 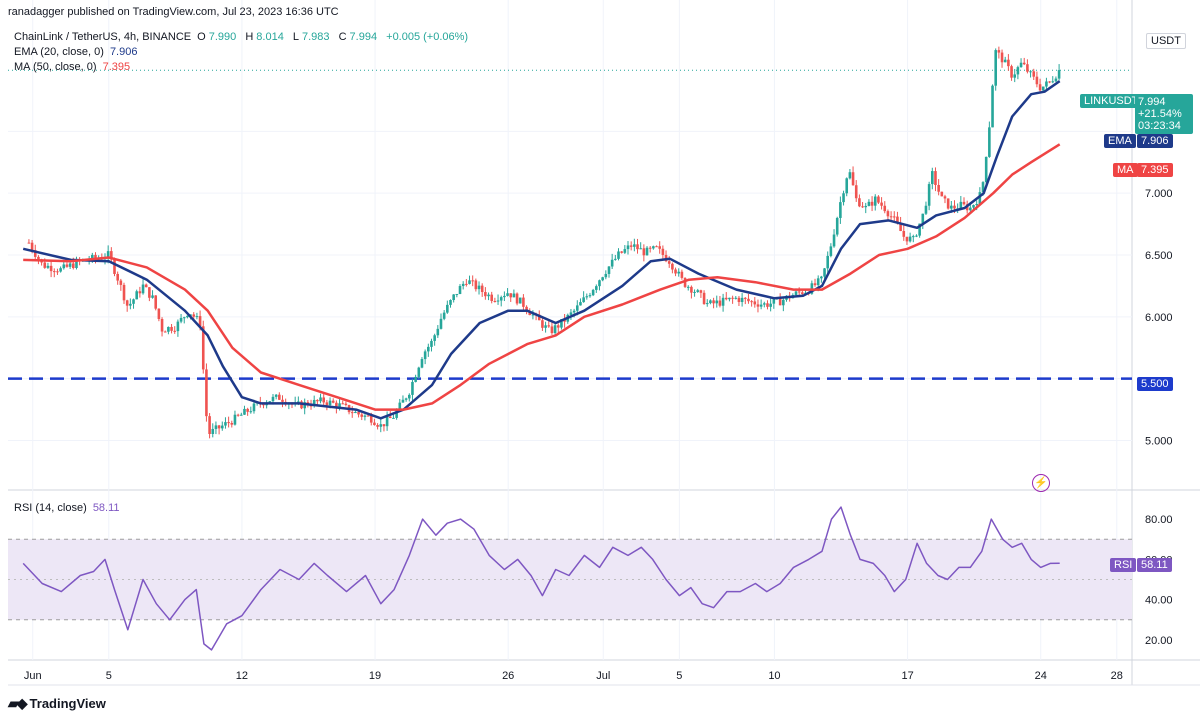 I want to click on symbol-title: ChainLink / TetherUS, 4h, BINANCE, so click(x=103, y=37).